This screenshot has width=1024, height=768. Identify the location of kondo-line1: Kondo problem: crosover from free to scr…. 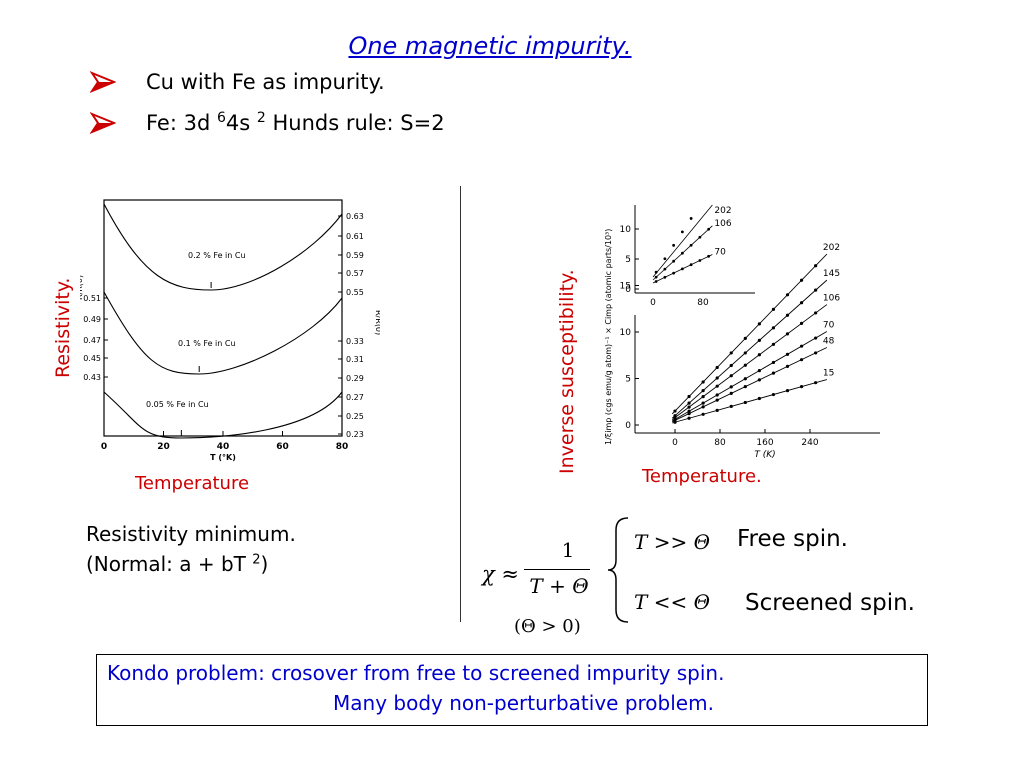
(416, 673).